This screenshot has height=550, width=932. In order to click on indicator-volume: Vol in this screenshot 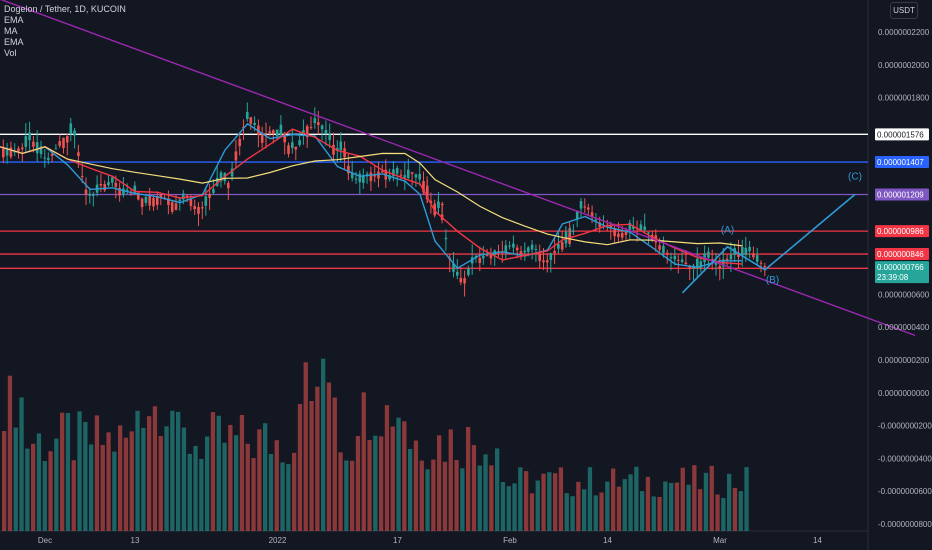, I will do `click(10, 53)`.